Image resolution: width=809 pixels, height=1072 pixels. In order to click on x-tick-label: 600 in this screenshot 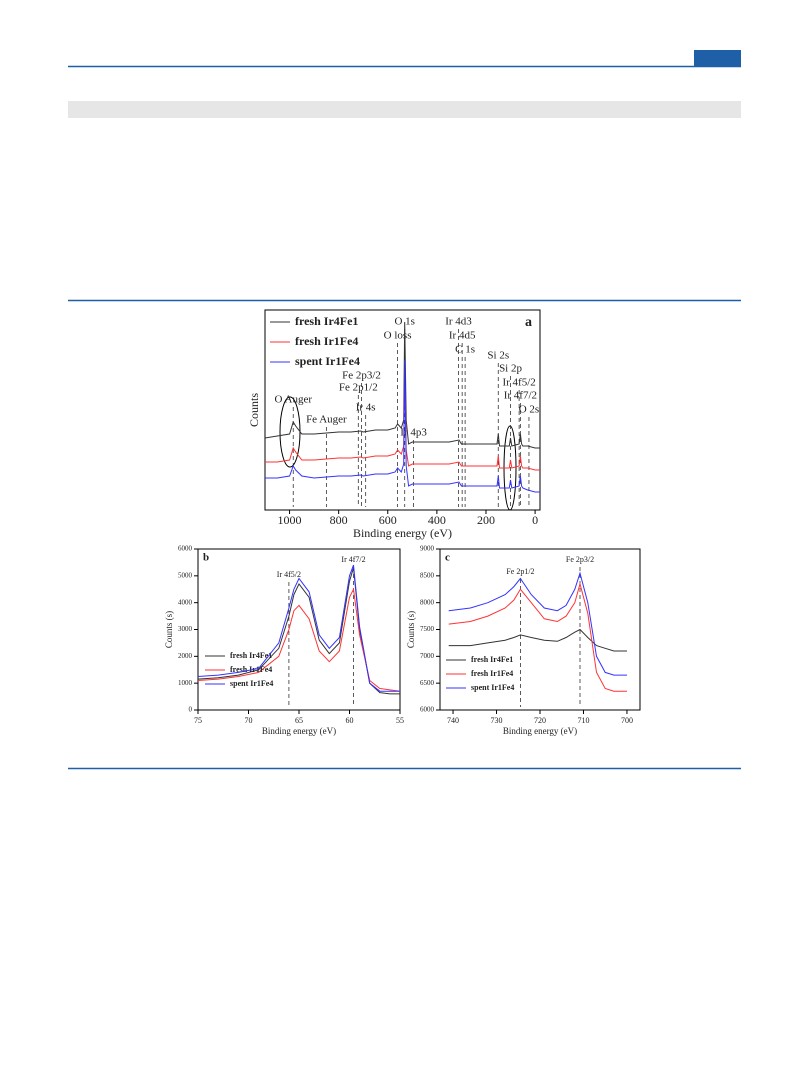, I will do `click(388, 520)`.